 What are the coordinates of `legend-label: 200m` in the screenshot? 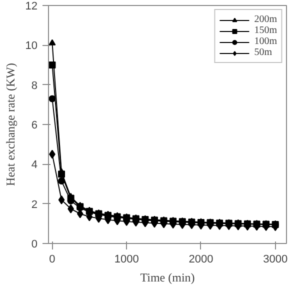 It's located at (265, 19).